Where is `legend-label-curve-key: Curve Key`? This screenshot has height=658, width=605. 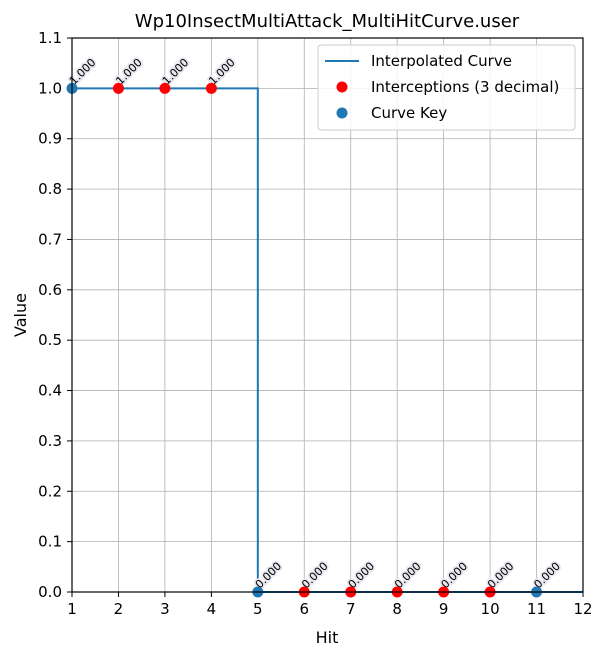
legend-label-curve-key: Curve Key is located at coordinates (409, 113).